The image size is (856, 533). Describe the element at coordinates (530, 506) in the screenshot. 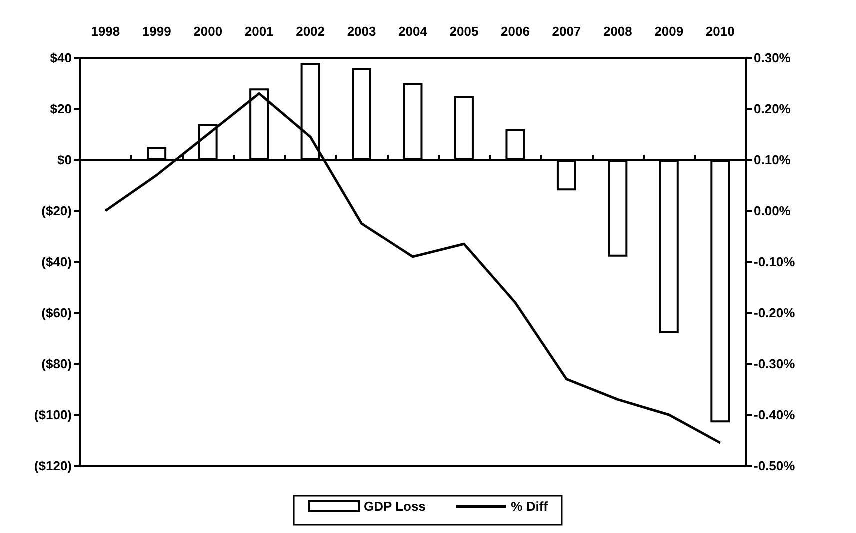

I see `legend-label: % Diff` at that location.